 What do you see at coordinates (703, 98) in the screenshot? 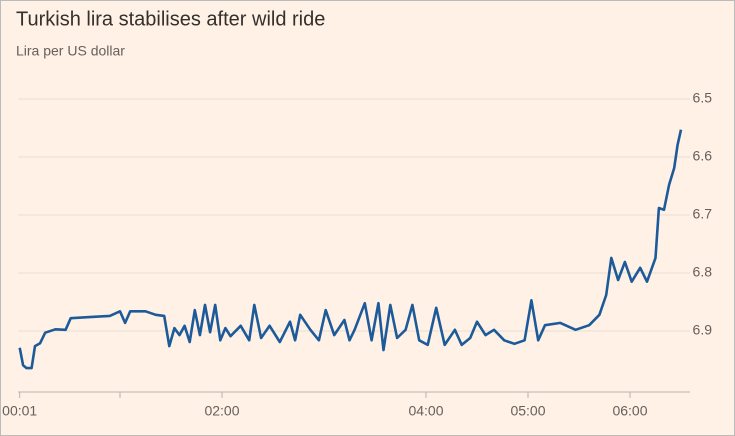
I see `y-tick-label: 6.5` at bounding box center [703, 98].